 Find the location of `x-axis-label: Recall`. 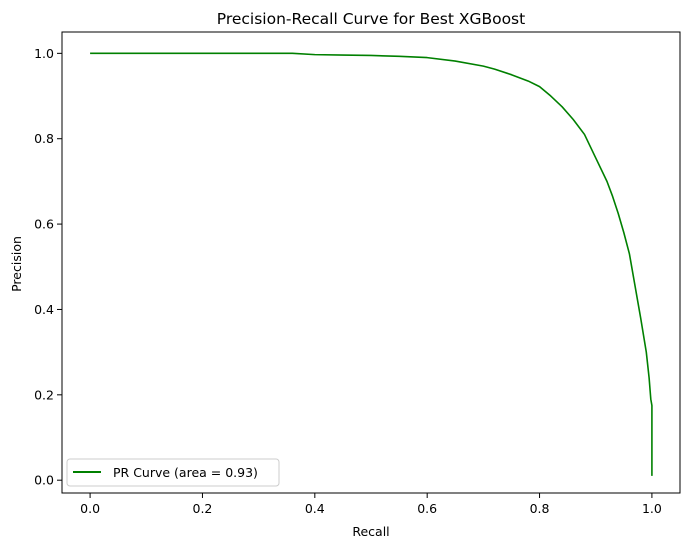

x-axis-label: Recall is located at coordinates (370, 531).